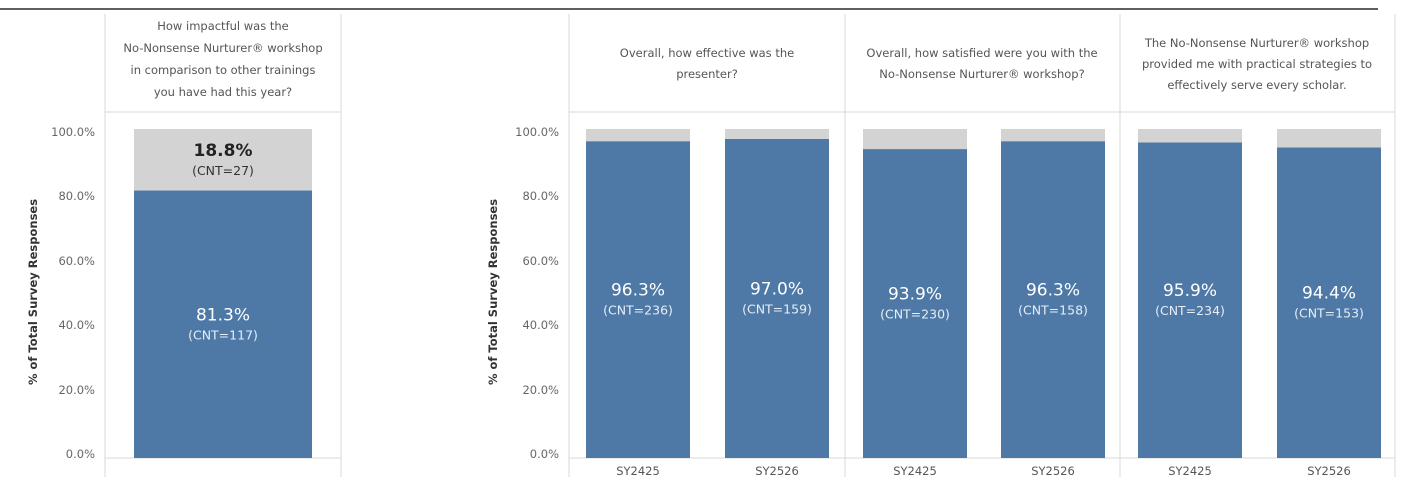  What do you see at coordinates (915, 295) in the screenshot?
I see `bar-value-label: 93.9%` at bounding box center [915, 295].